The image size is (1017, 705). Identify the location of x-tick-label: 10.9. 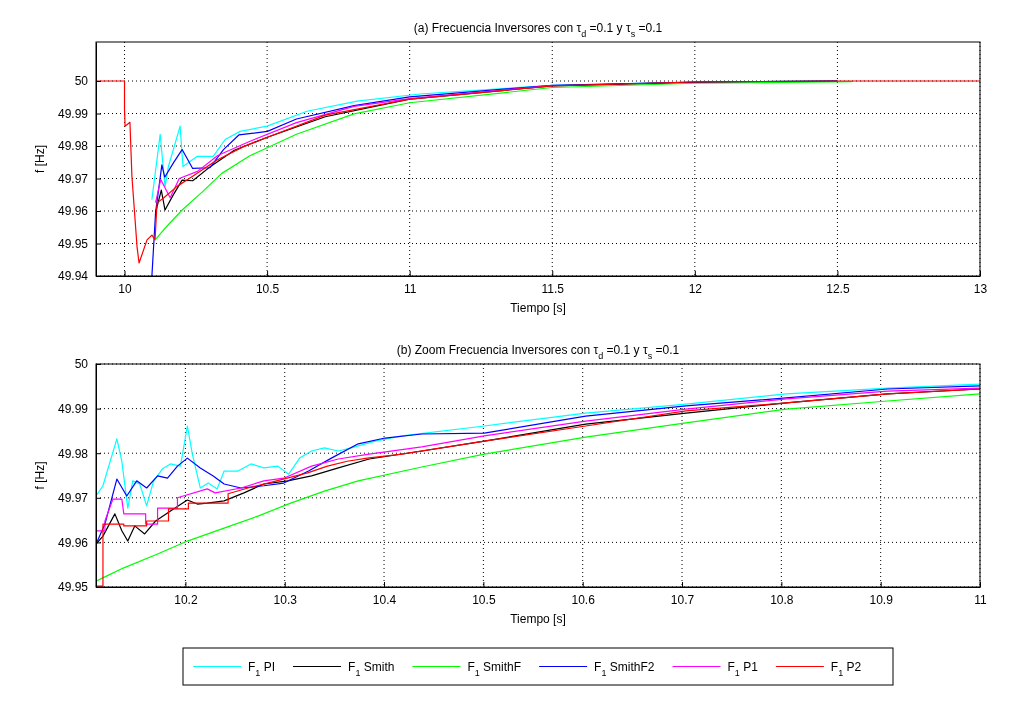
(881, 599).